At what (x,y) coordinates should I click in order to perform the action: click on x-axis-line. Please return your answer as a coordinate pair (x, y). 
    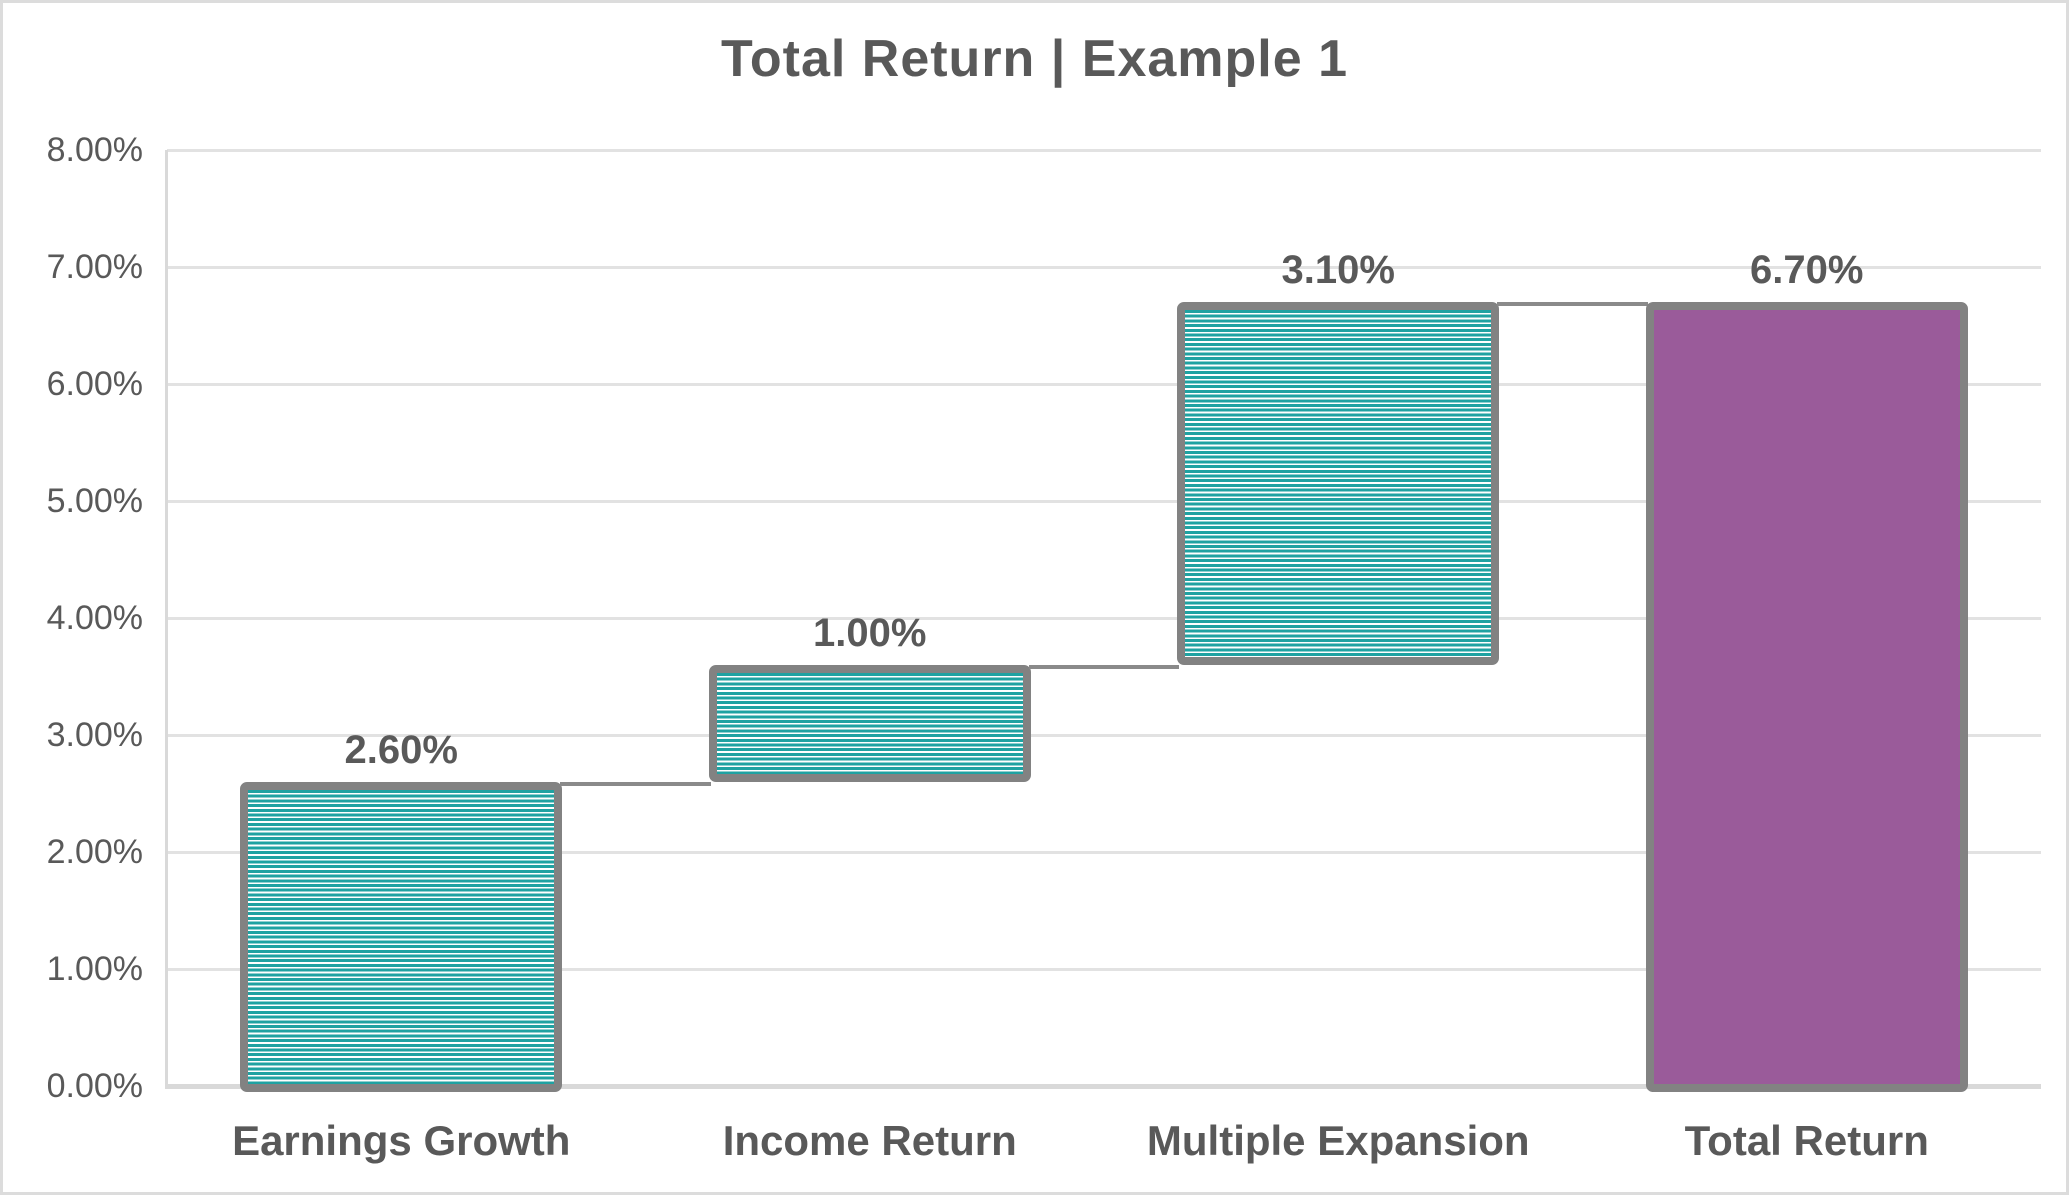
    Looking at the image, I should click on (1104, 1086).